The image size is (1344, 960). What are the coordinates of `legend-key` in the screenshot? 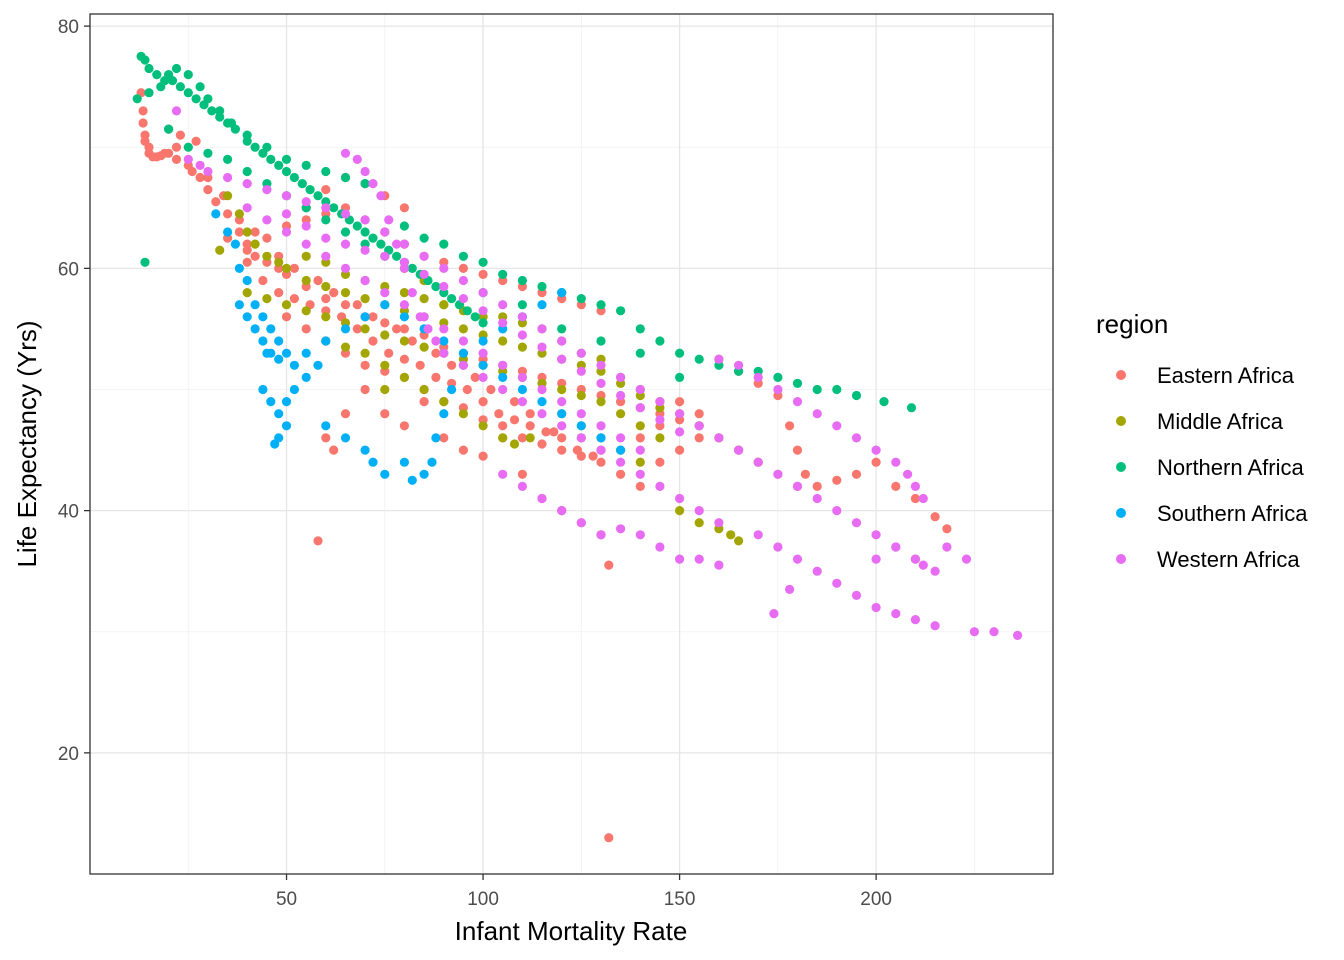 It's located at (1121, 467).